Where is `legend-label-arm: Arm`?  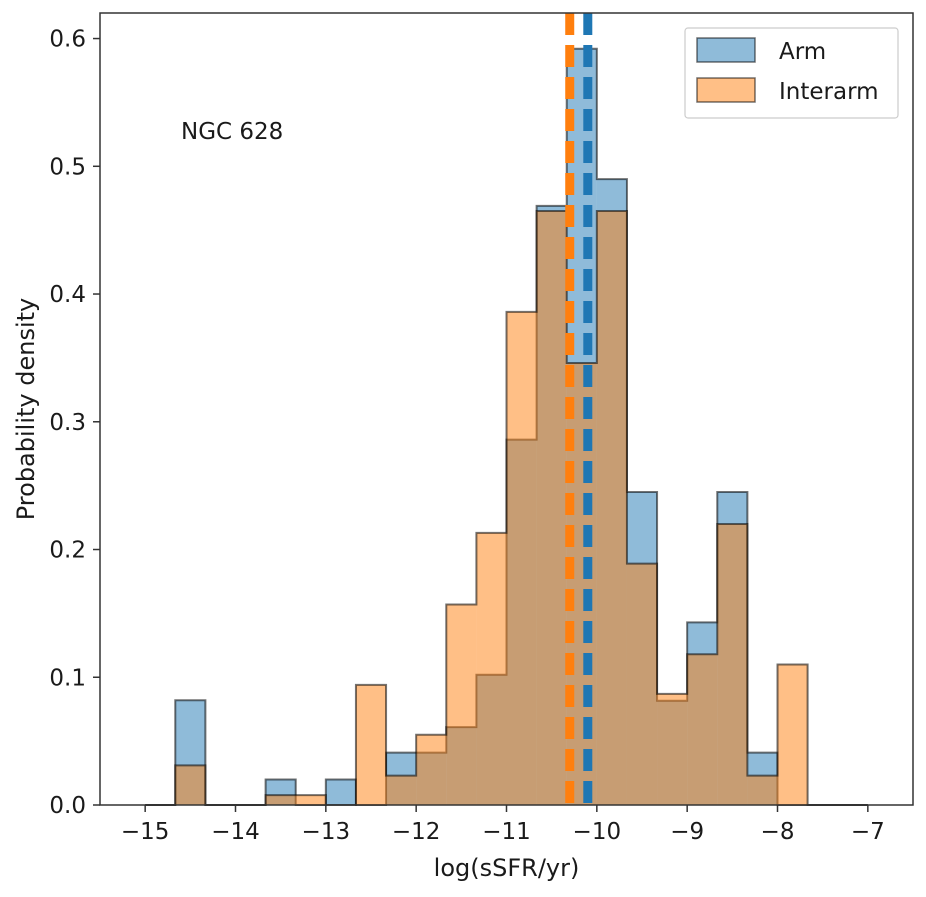
legend-label-arm: Arm is located at coordinates (802, 52).